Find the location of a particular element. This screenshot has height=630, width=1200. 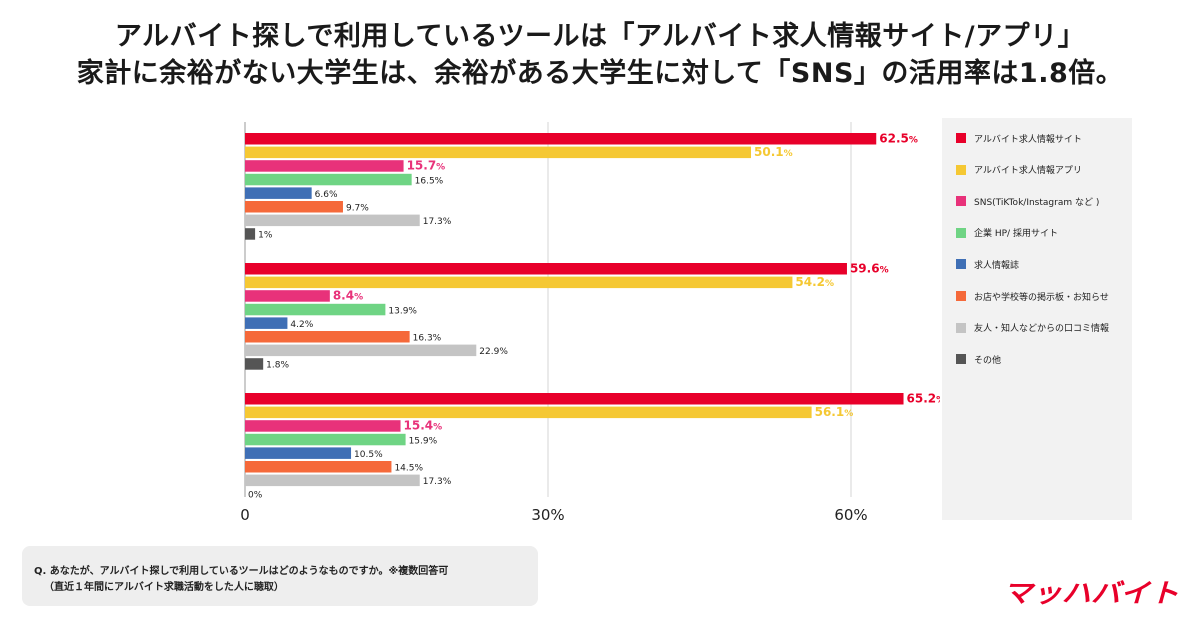

bar-value-label: 8.4% is located at coordinates (348, 296).